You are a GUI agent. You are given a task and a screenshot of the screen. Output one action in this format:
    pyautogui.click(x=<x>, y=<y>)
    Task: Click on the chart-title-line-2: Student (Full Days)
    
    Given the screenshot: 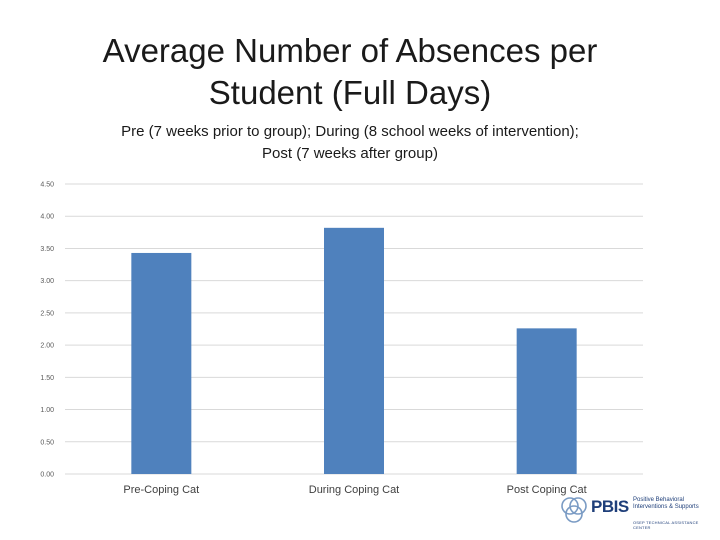 What is the action you would take?
    pyautogui.click(x=350, y=92)
    